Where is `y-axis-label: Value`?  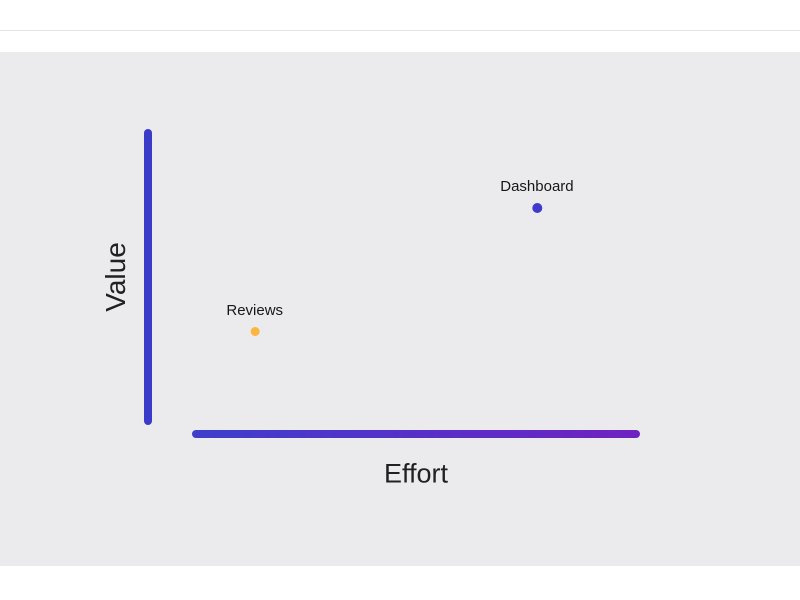 y-axis-label: Value is located at coordinates (115, 277).